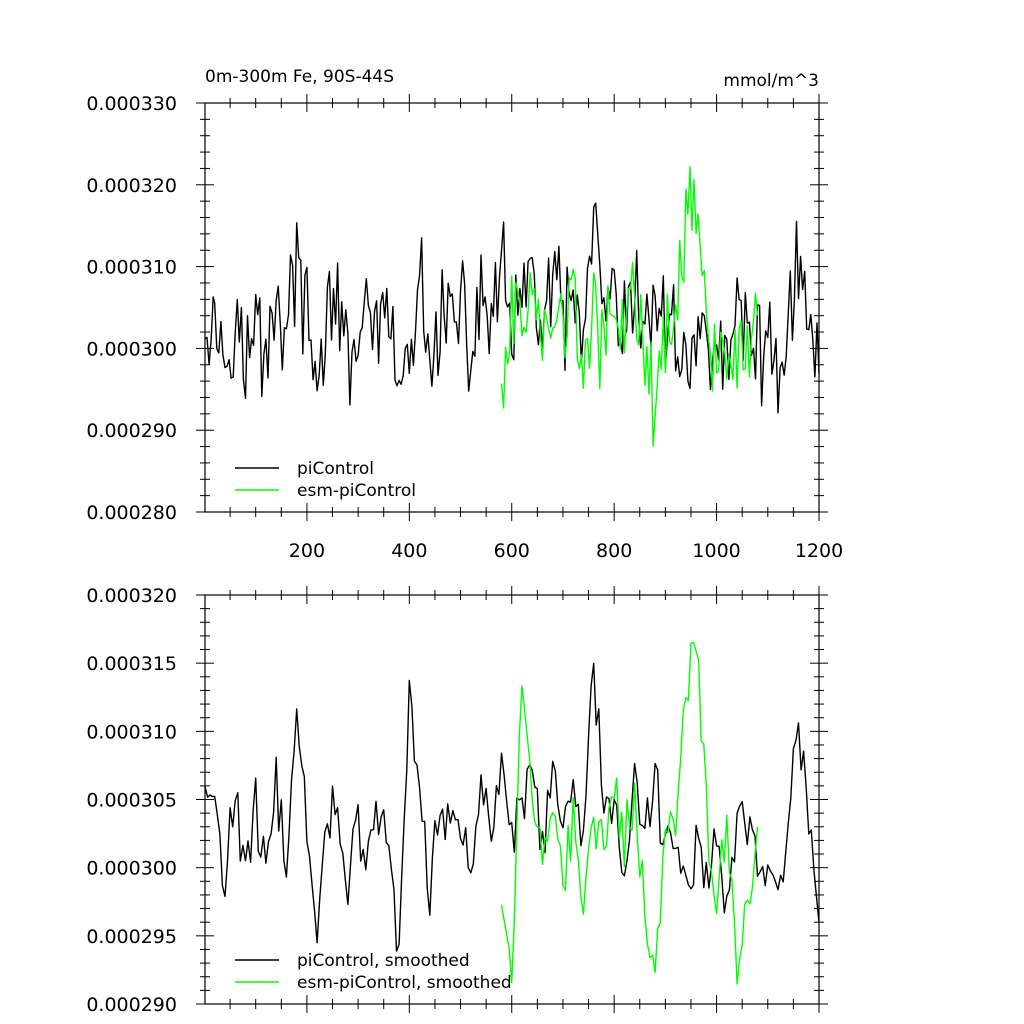 The image size is (1024, 1024). Describe the element at coordinates (131, 664) in the screenshot. I see `y-tick-label: 0.000315` at that location.